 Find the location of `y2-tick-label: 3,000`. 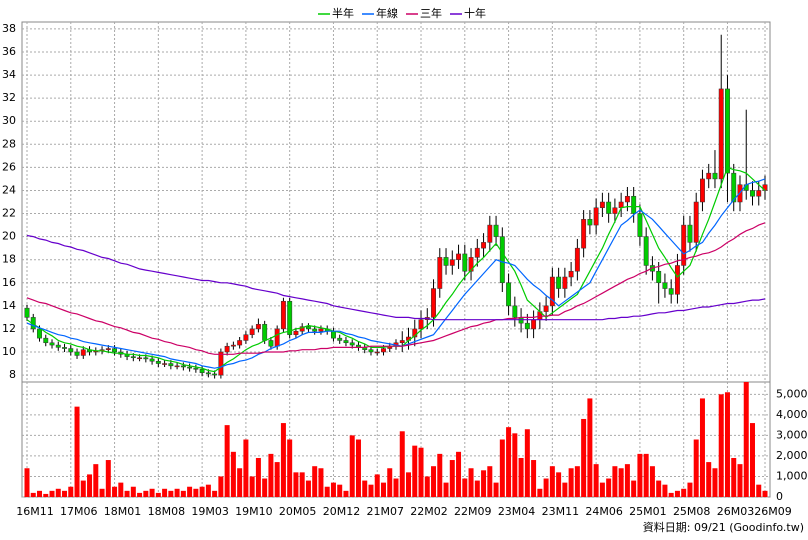

y2-tick-label: 3,000 is located at coordinates (792, 434).